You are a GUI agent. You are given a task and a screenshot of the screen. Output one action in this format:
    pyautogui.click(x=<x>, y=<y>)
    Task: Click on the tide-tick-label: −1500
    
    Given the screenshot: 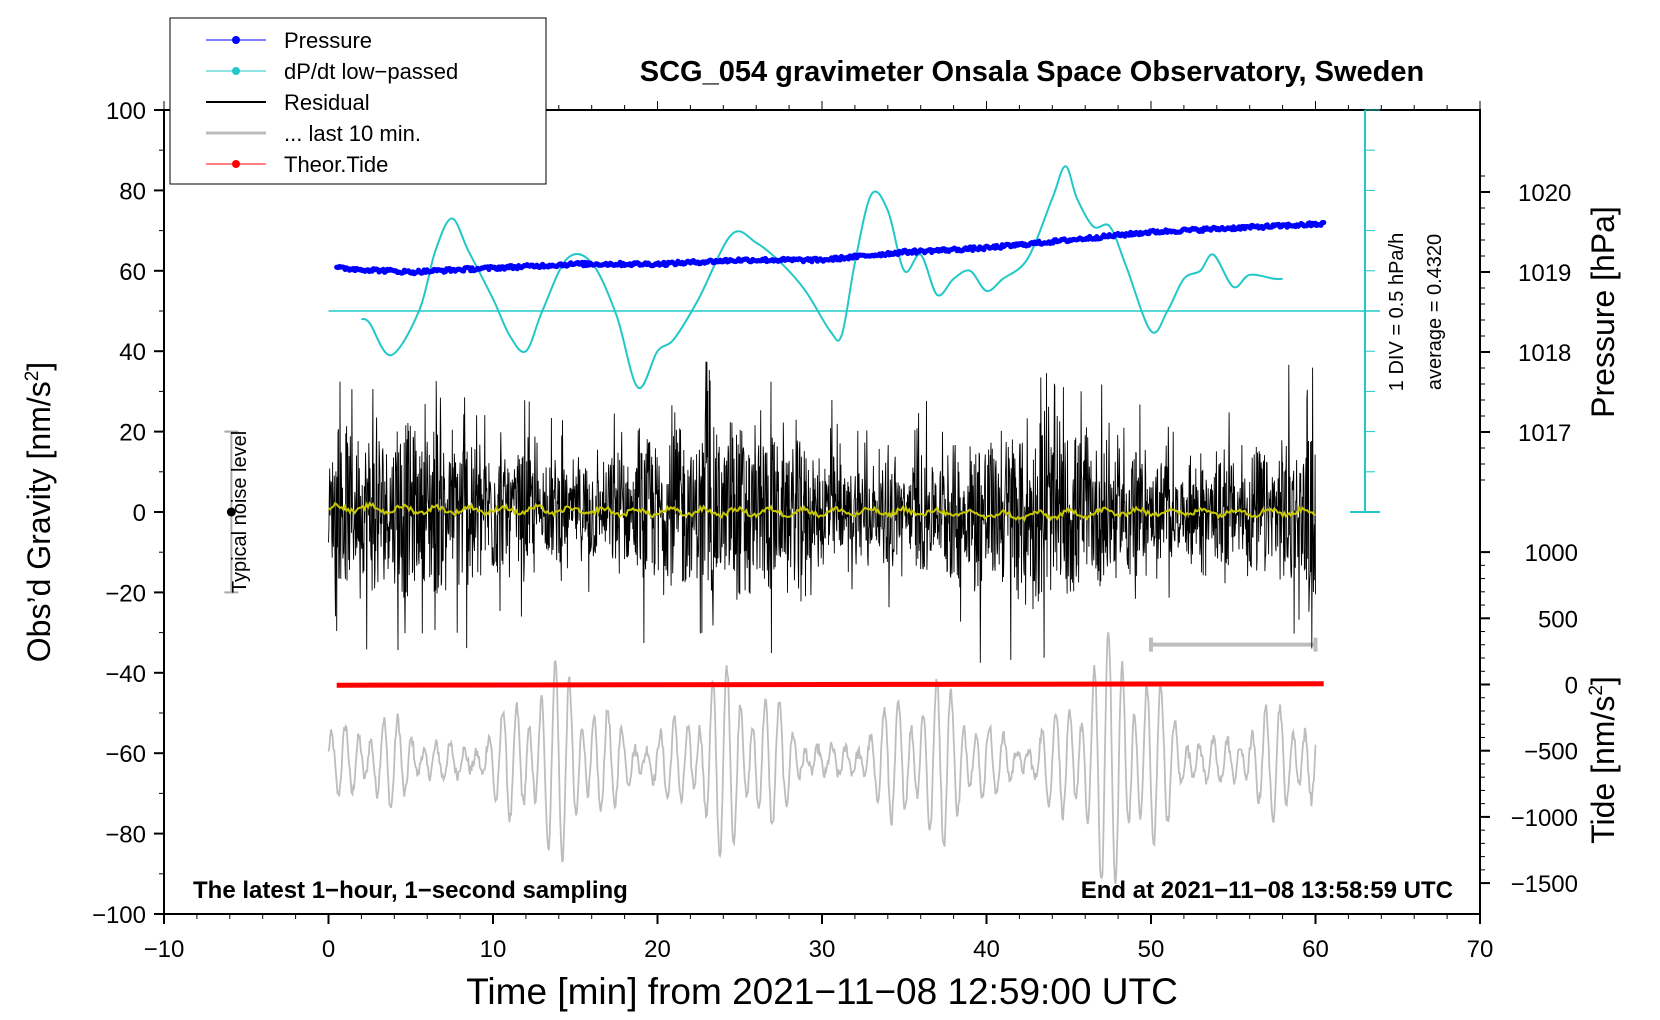 What is the action you would take?
    pyautogui.click(x=1544, y=884)
    